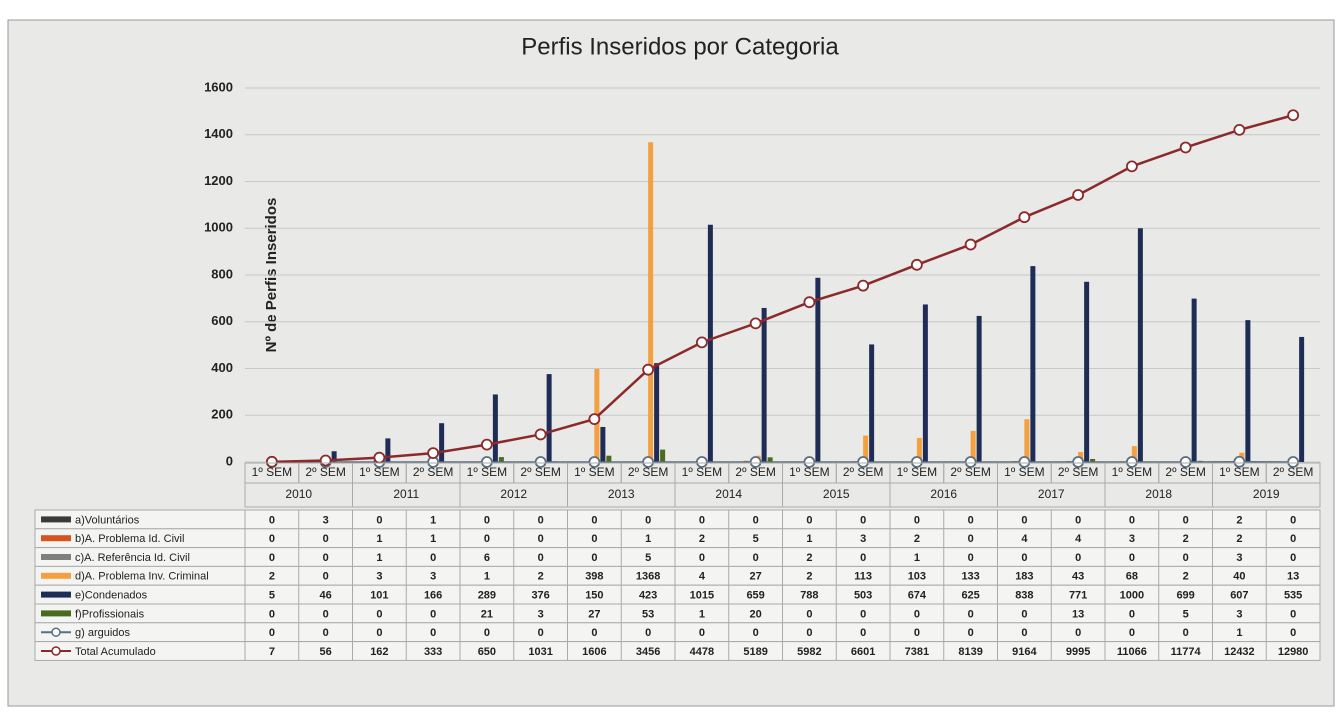  What do you see at coordinates (756, 577) in the screenshot?
I see `table-value: 27` at bounding box center [756, 577].